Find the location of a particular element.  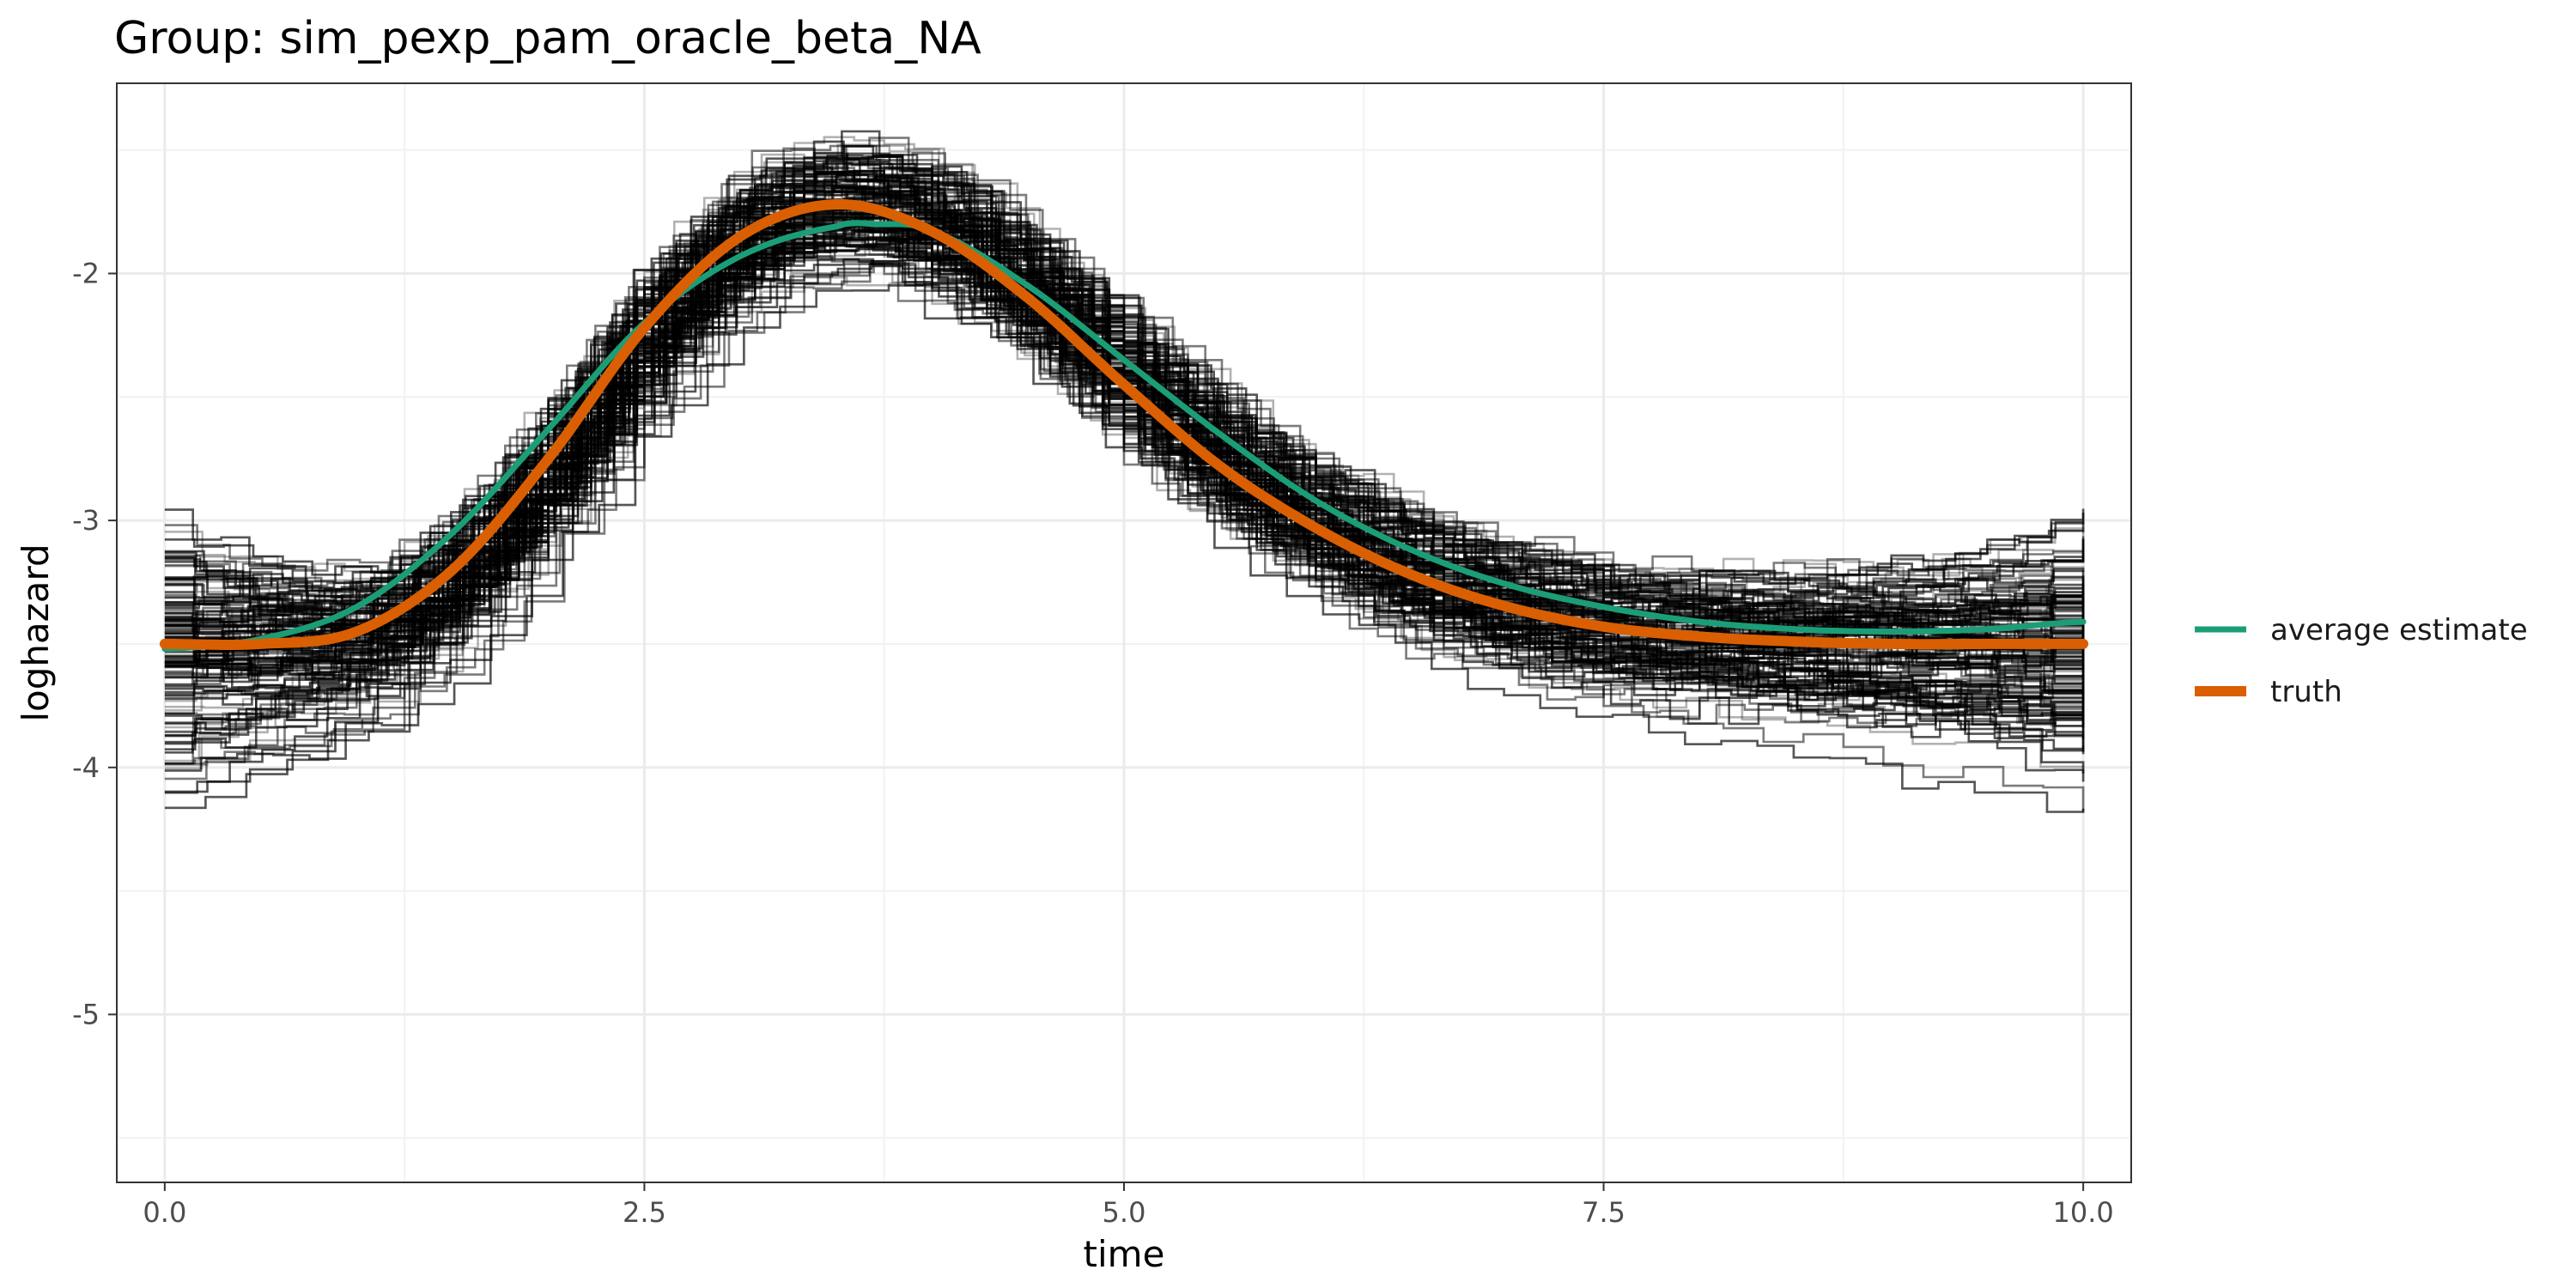

x-tick-label: 10.0 is located at coordinates (2083, 1213).